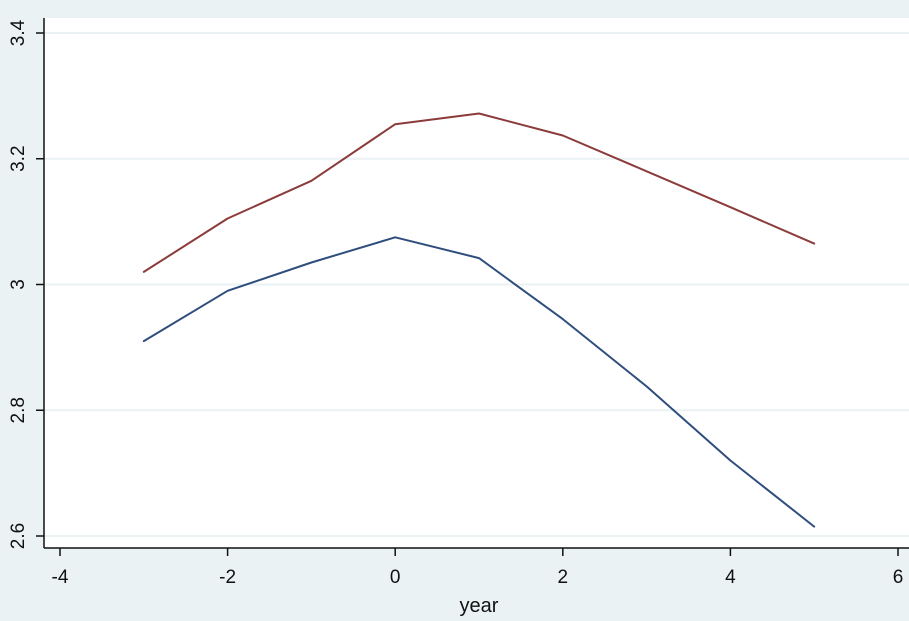  I want to click on x-tick-label-3: 2, so click(563, 577).